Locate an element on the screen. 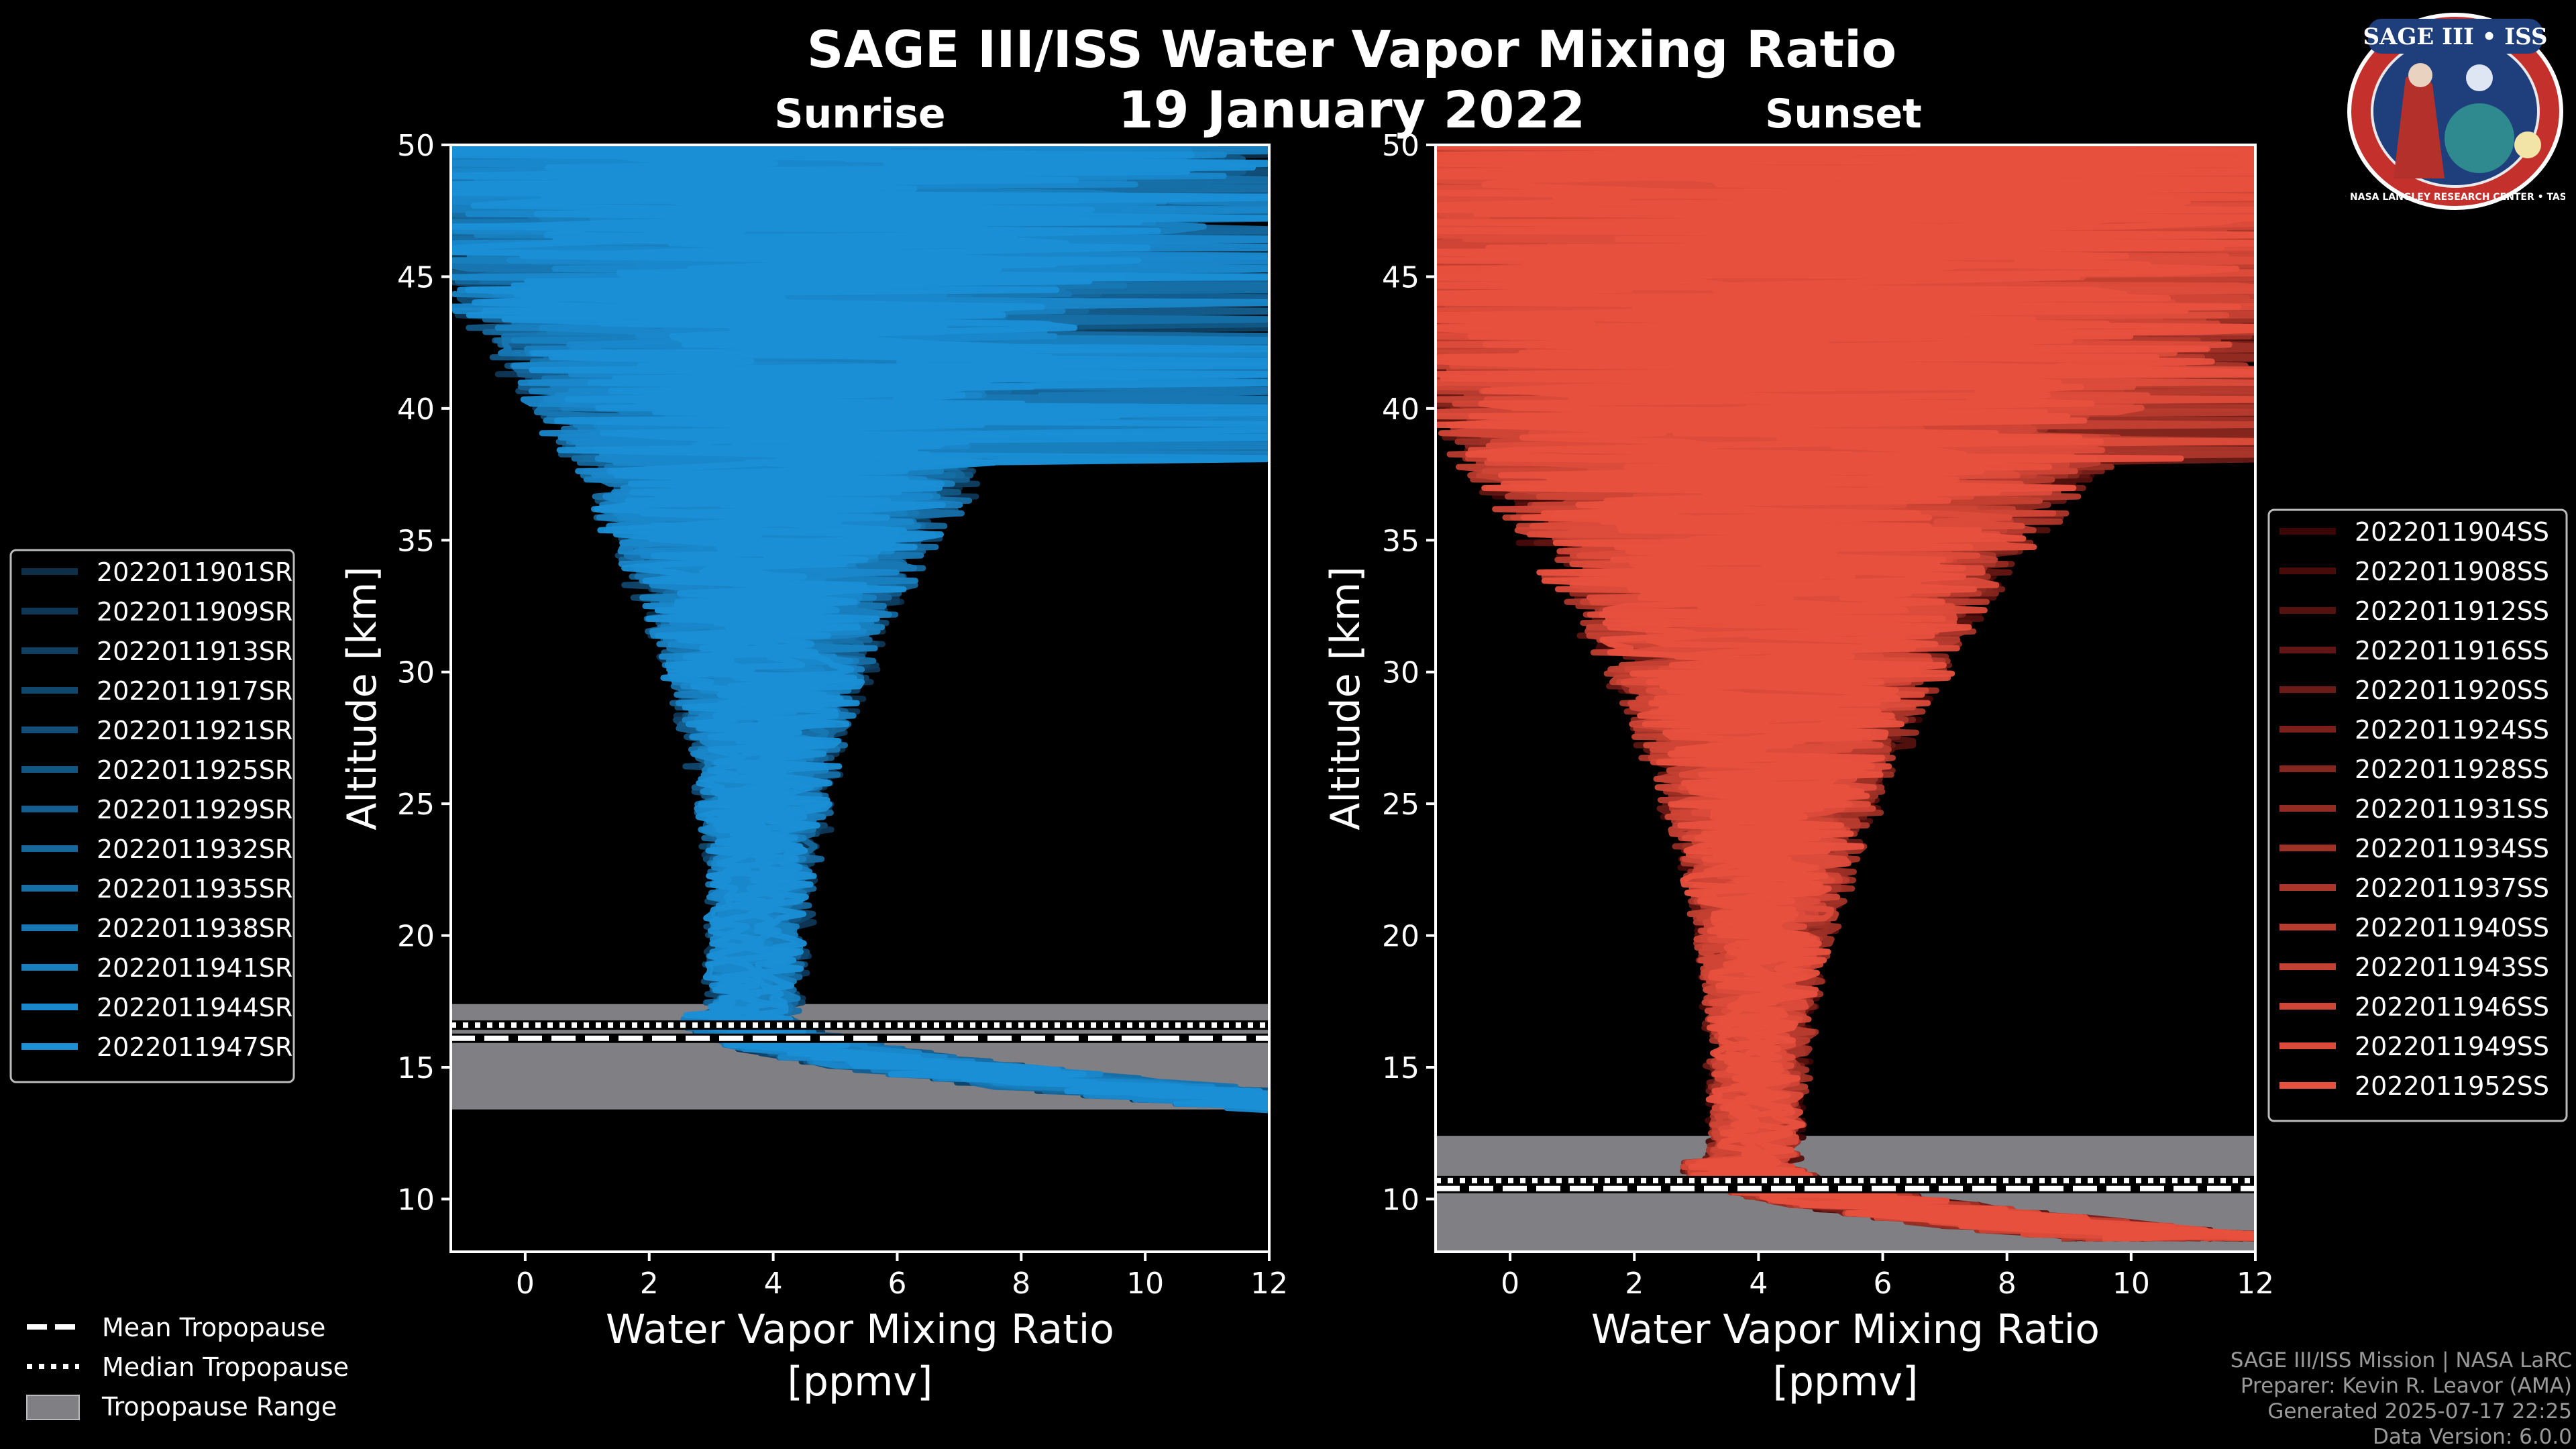 The image size is (2576, 1449). legend-entry: 2022011941SR is located at coordinates (194, 968).